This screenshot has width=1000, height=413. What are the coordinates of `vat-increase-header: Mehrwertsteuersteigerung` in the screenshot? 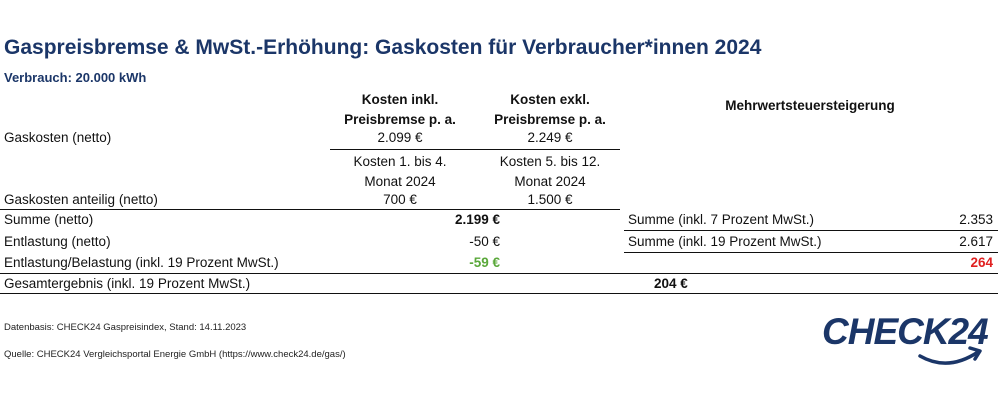 It's located at (810, 105).